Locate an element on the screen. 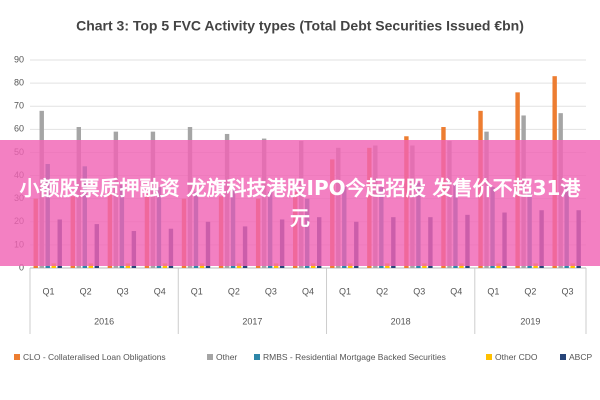  y-tick-label: 60 is located at coordinates (19, 129).